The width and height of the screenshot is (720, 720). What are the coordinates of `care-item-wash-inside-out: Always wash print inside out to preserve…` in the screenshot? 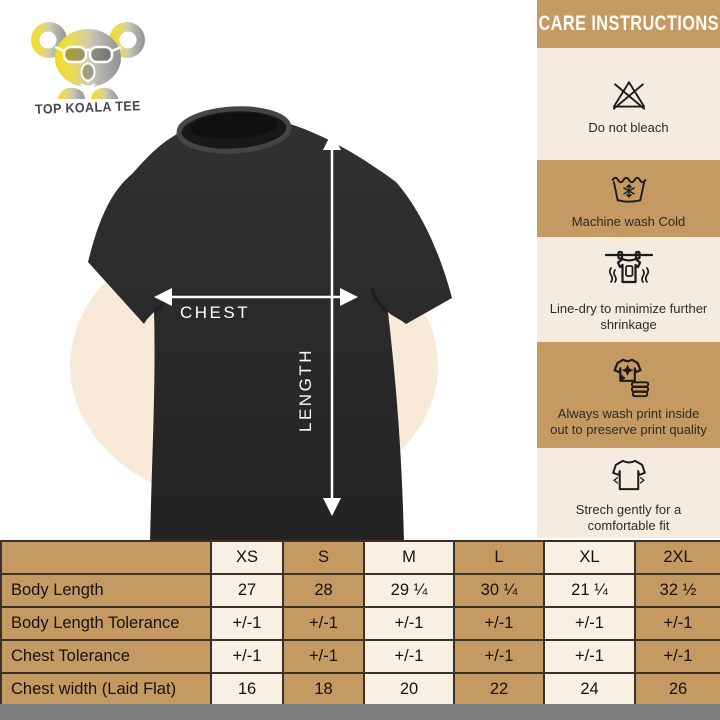 It's located at (628, 395).